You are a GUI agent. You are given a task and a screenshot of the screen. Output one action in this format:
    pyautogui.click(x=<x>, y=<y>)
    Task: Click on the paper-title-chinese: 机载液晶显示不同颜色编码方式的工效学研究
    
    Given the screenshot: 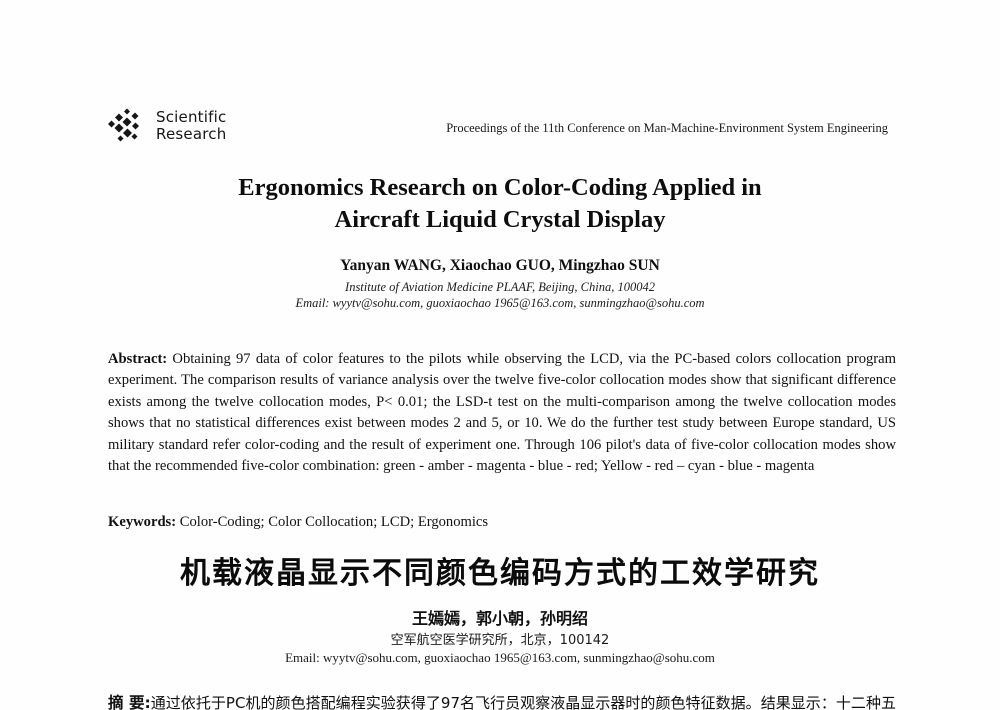 What is the action you would take?
    pyautogui.click(x=500, y=573)
    